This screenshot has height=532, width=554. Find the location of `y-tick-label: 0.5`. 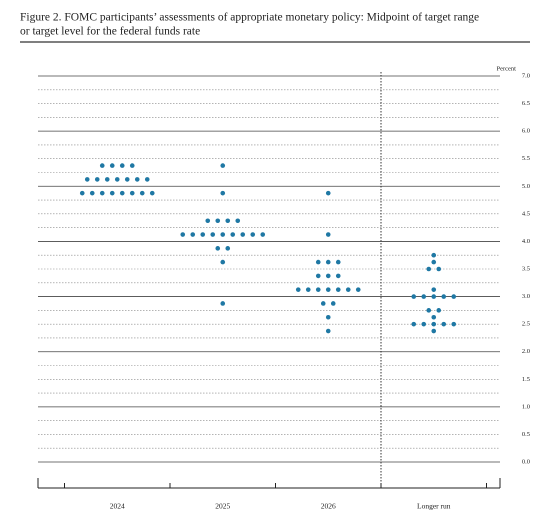

y-tick-label: 0.5 is located at coordinates (526, 434).